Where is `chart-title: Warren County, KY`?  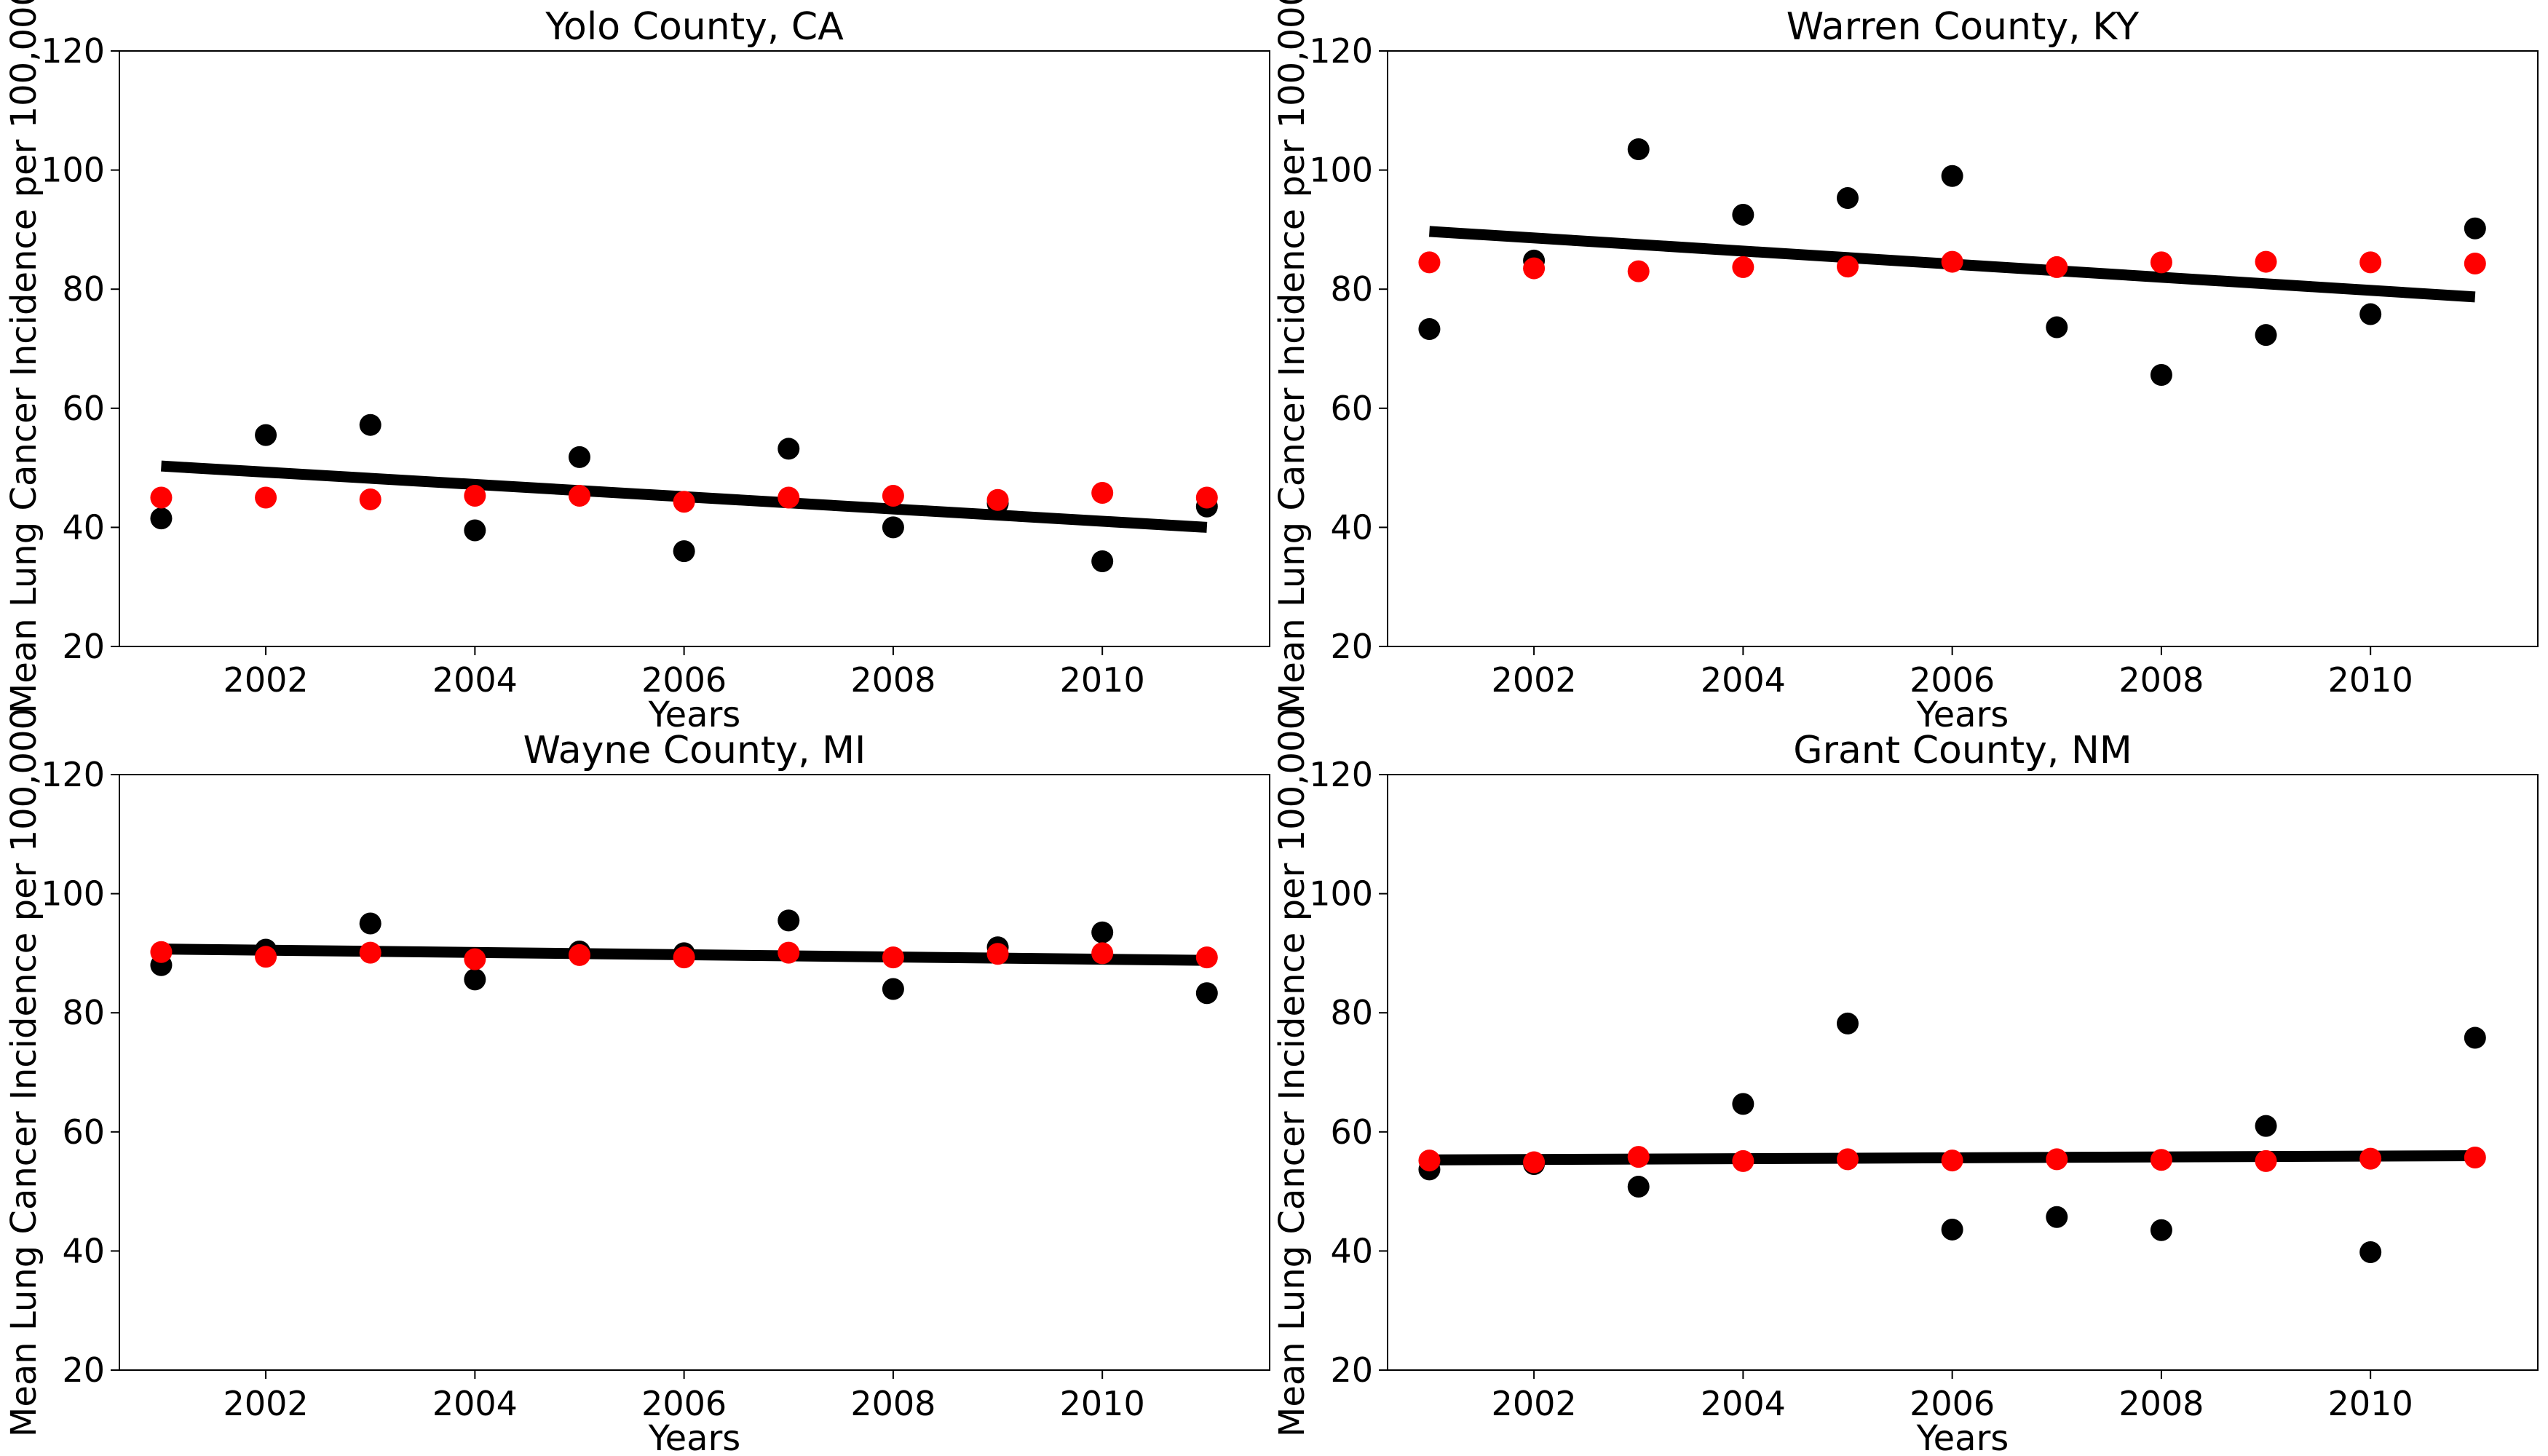
chart-title: Warren County, KY is located at coordinates (1963, 27).